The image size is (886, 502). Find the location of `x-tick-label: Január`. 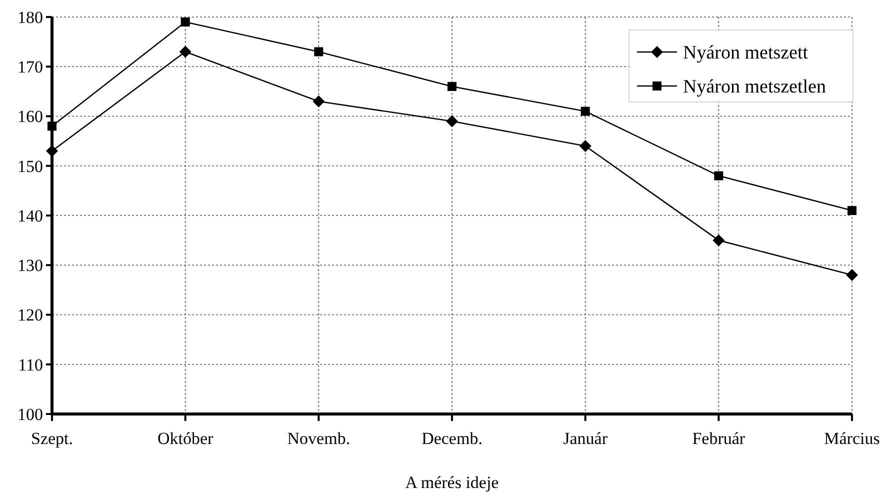

x-tick-label: Január is located at coordinates (585, 438).